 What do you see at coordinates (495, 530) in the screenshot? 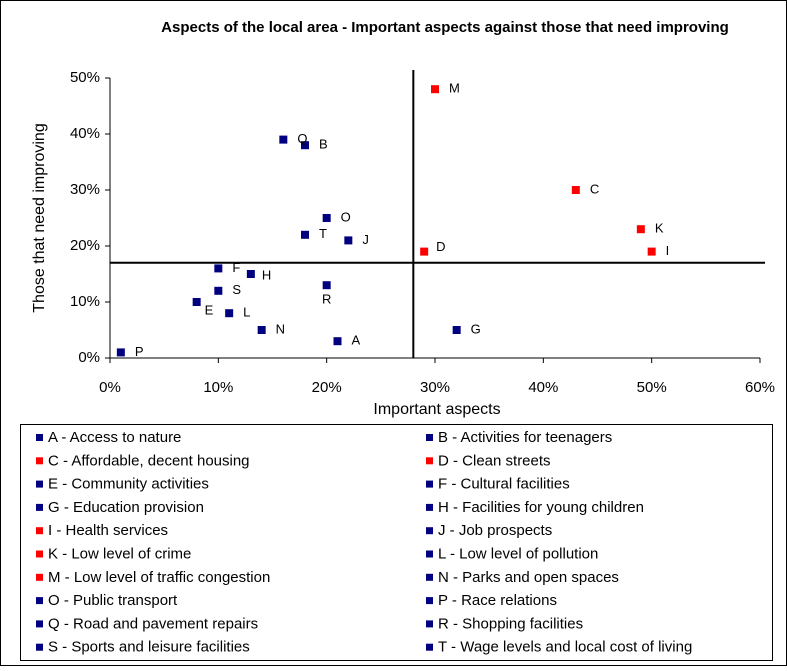
I see `legend-label: J - Job prospects` at bounding box center [495, 530].